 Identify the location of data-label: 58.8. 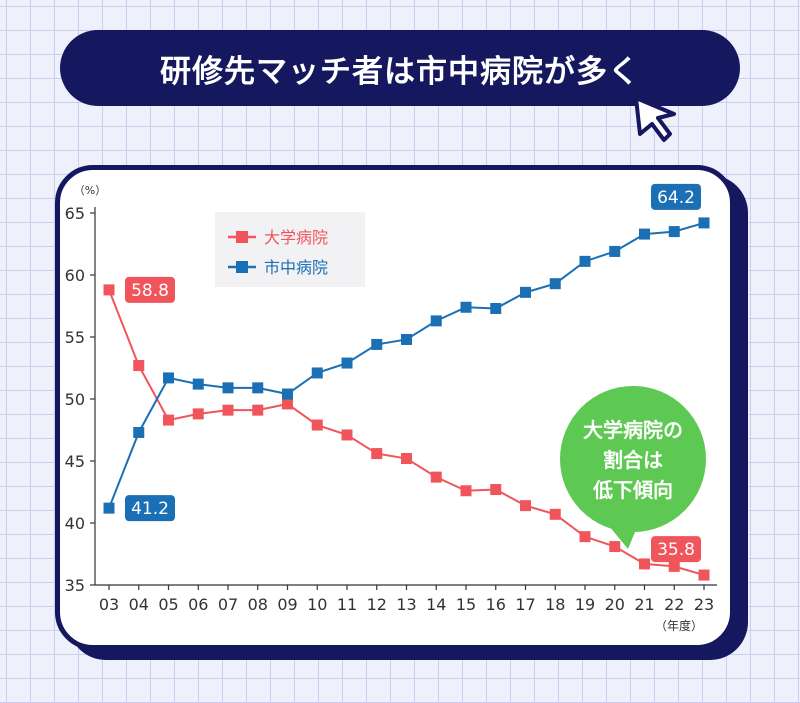
(150, 291).